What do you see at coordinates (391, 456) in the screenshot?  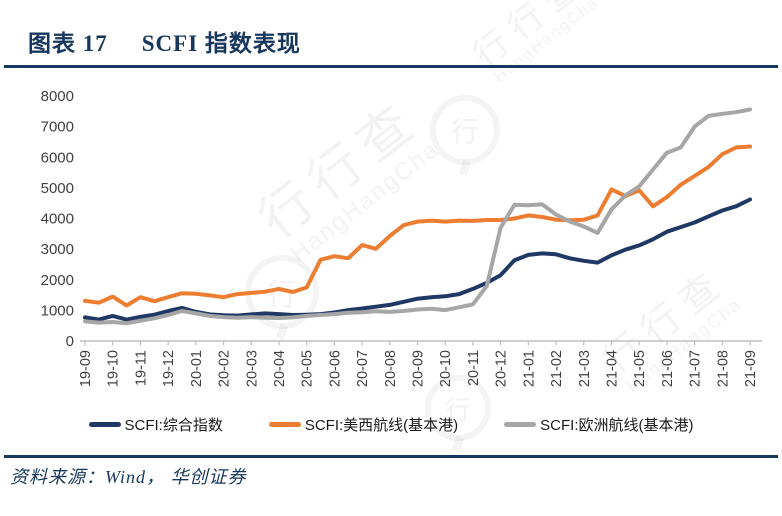 I see `source-divider` at bounding box center [391, 456].